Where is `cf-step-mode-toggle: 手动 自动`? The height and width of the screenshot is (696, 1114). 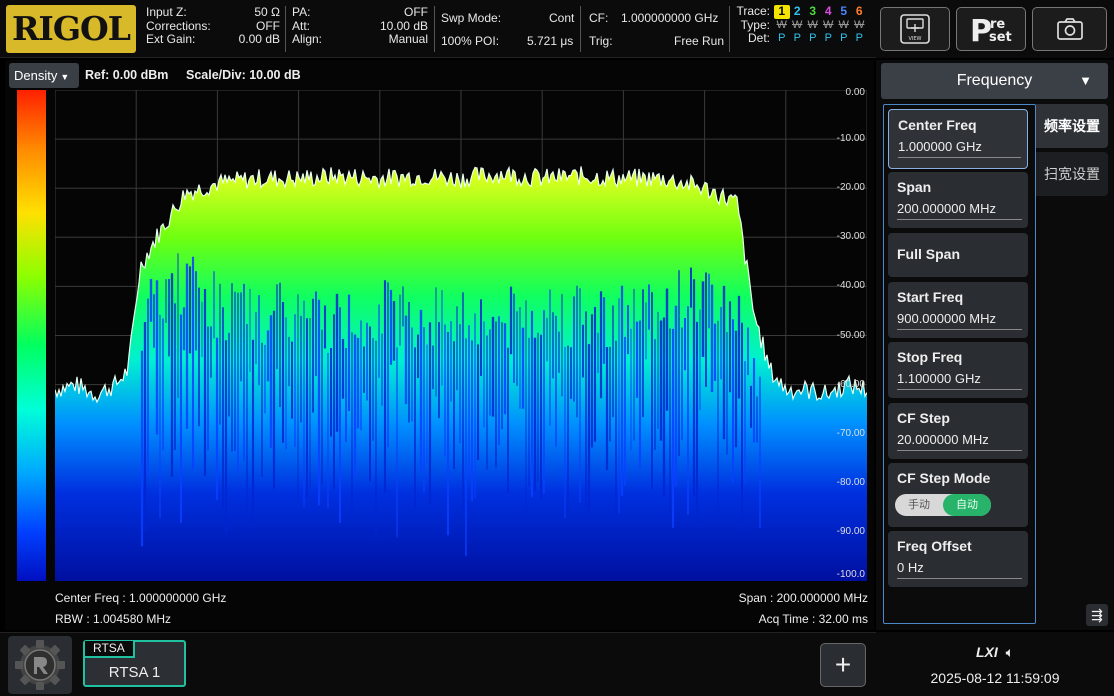 cf-step-mode-toggle: 手动 自动 is located at coordinates (943, 505).